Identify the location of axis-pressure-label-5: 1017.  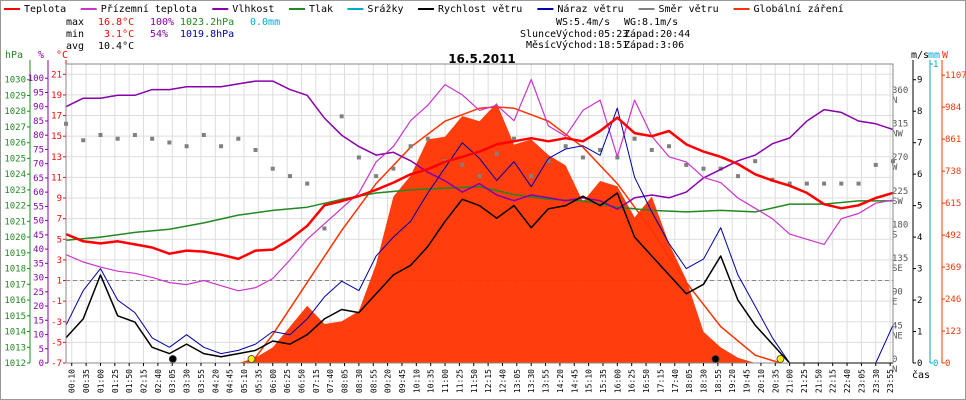
(15, 285).